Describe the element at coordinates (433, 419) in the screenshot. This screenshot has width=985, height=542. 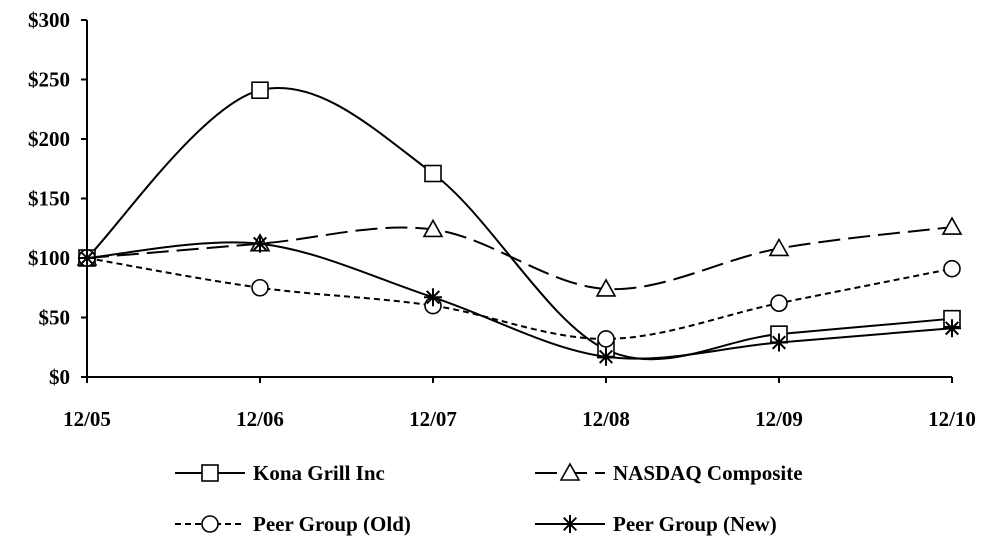
I see `x-tick-label: 12/07` at that location.